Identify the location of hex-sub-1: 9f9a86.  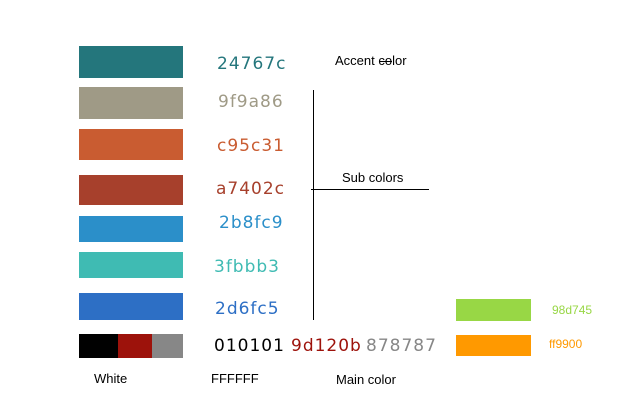
(251, 102).